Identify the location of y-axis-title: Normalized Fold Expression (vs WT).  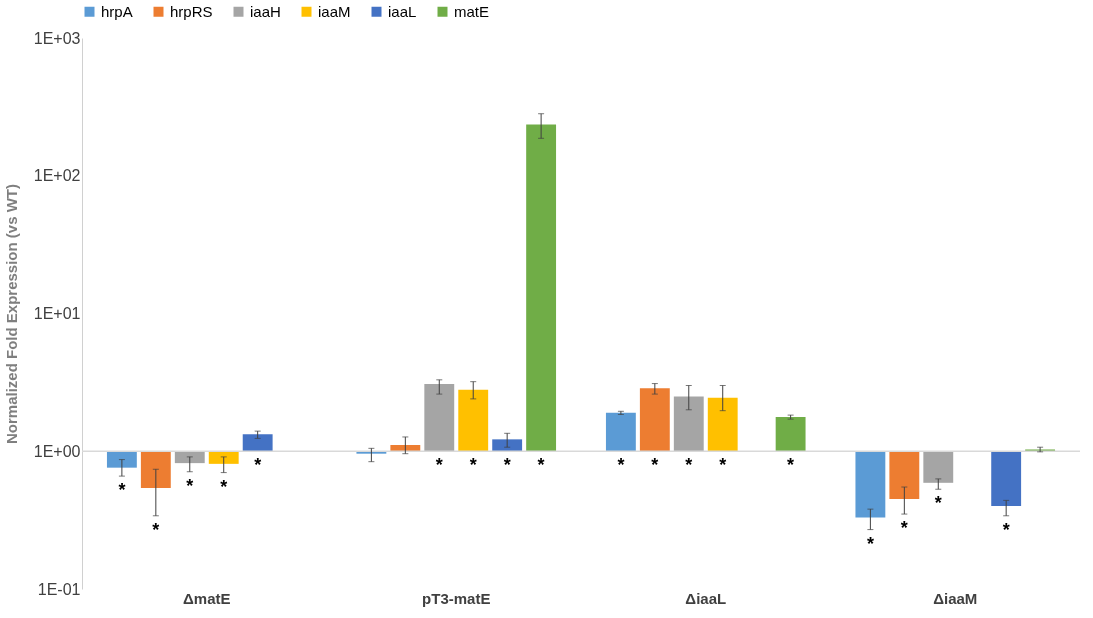
(11, 314).